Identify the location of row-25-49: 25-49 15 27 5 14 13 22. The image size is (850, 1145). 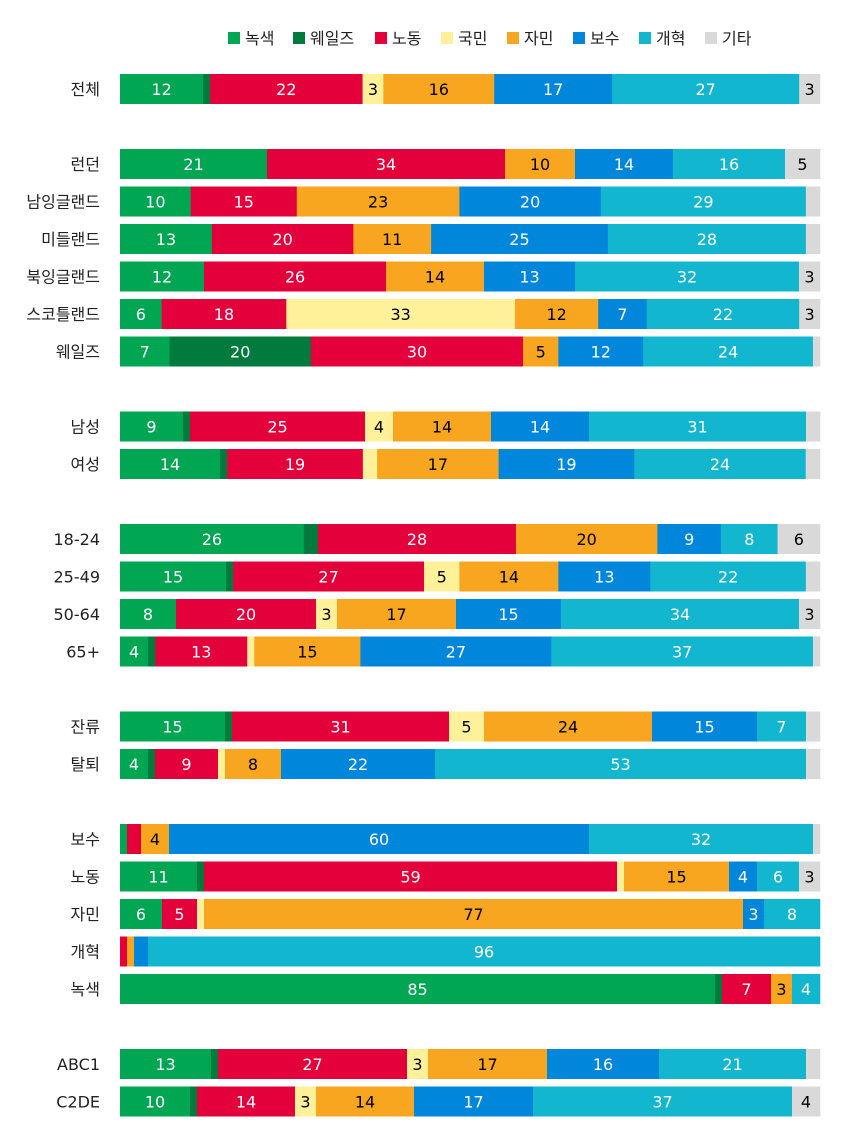
(437, 576).